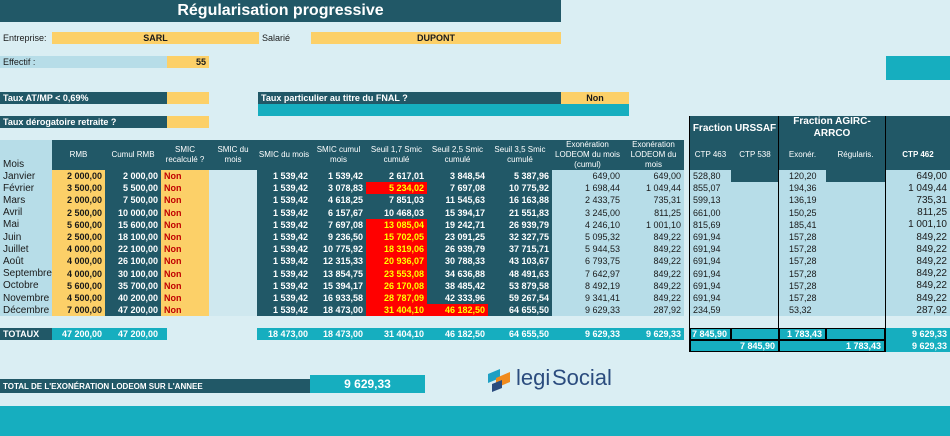  Describe the element at coordinates (338, 310) in the screenshot. I see `smic-cumul-cell: 18 473,00` at that location.